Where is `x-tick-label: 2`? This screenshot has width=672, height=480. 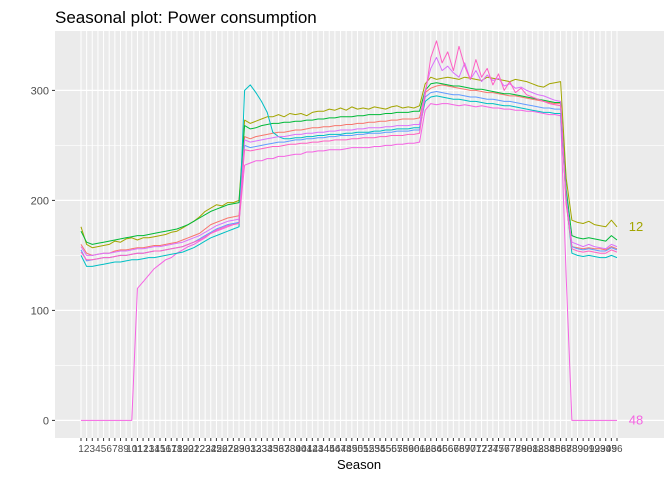
x-tick-label: 2 is located at coordinates (87, 449).